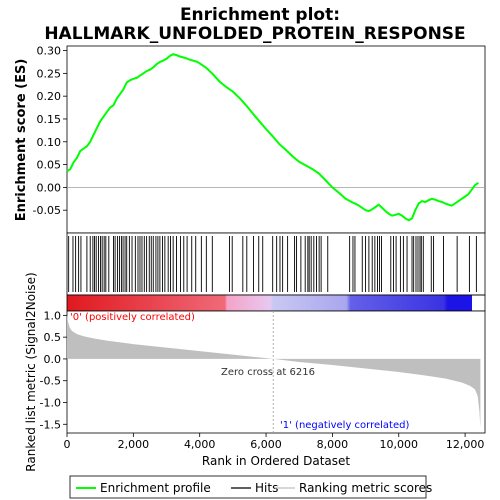  Describe the element at coordinates (53, 359) in the screenshot. I see `metric-y-tick-label: 0.0` at that location.